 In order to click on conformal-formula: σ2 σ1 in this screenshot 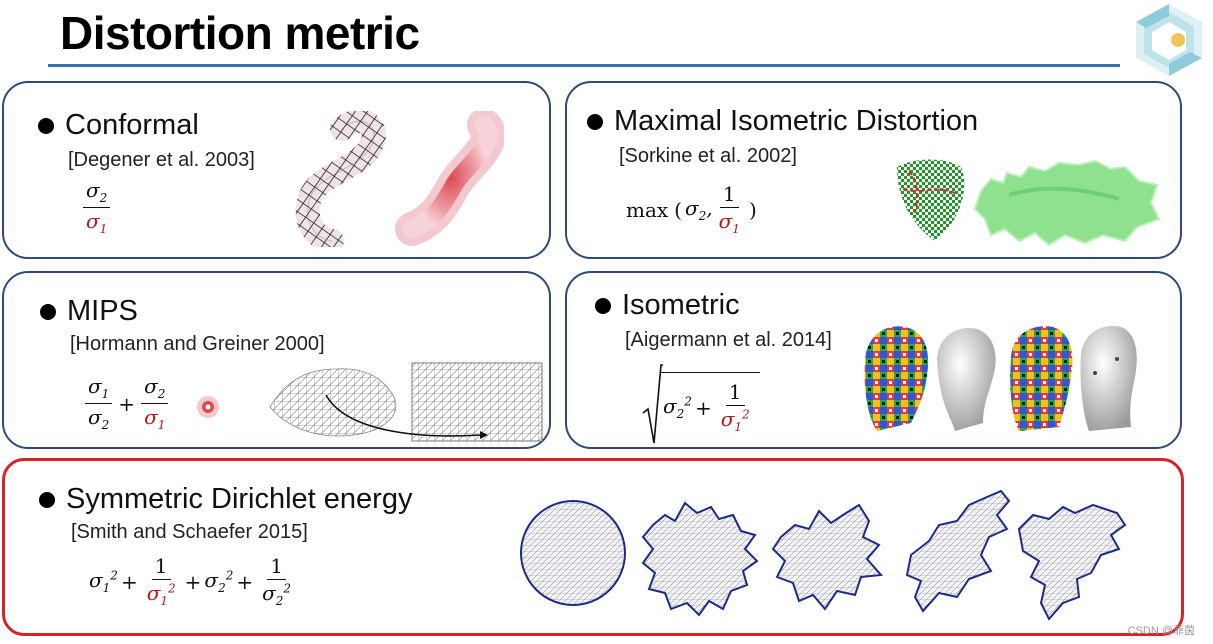, I will do `click(96, 207)`.